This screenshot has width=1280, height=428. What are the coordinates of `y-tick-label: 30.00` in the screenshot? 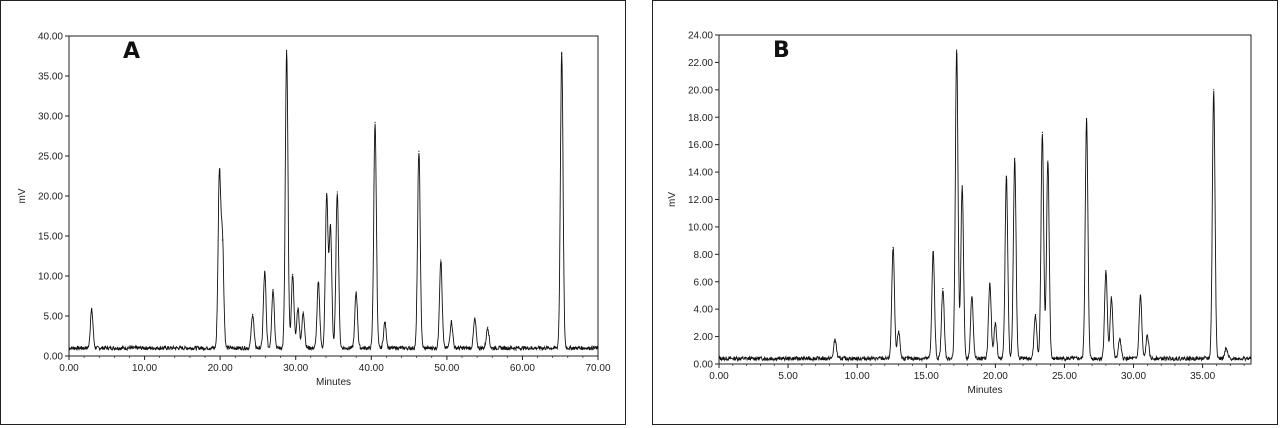 It's located at (50, 117).